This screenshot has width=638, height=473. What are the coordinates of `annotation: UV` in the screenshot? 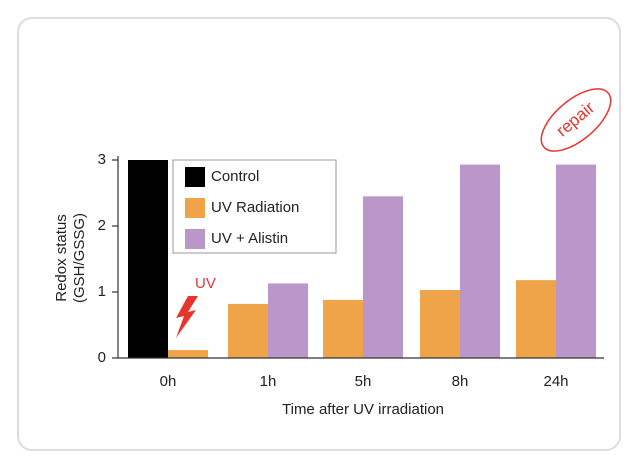 It's located at (205, 283).